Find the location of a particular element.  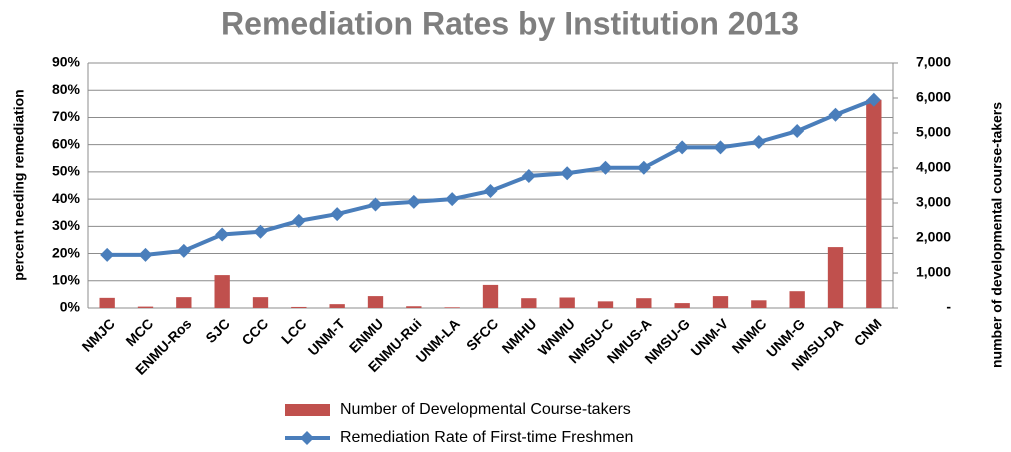

y-tick-label: 90% is located at coordinates (66, 62).